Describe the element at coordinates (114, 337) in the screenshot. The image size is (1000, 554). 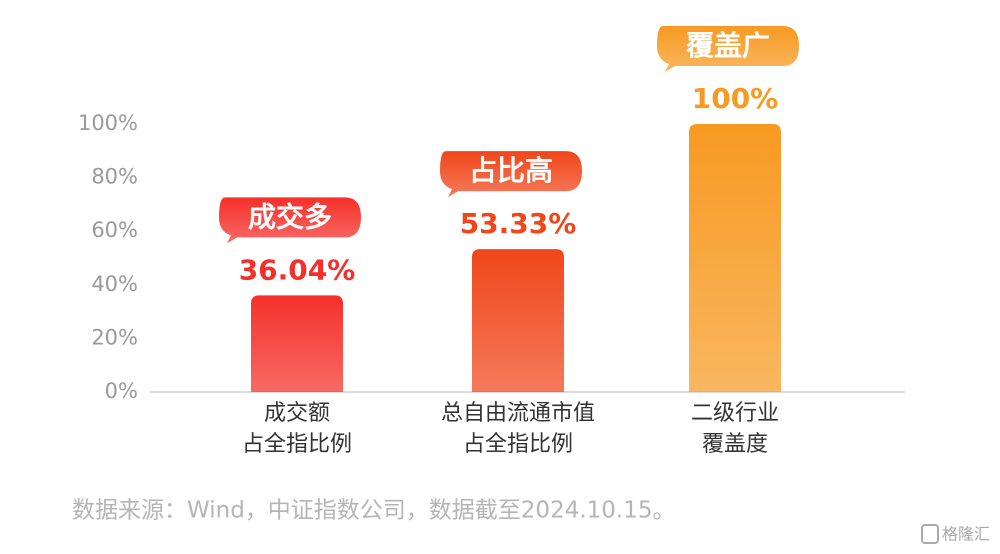
I see `y-tick-label: 20%` at that location.